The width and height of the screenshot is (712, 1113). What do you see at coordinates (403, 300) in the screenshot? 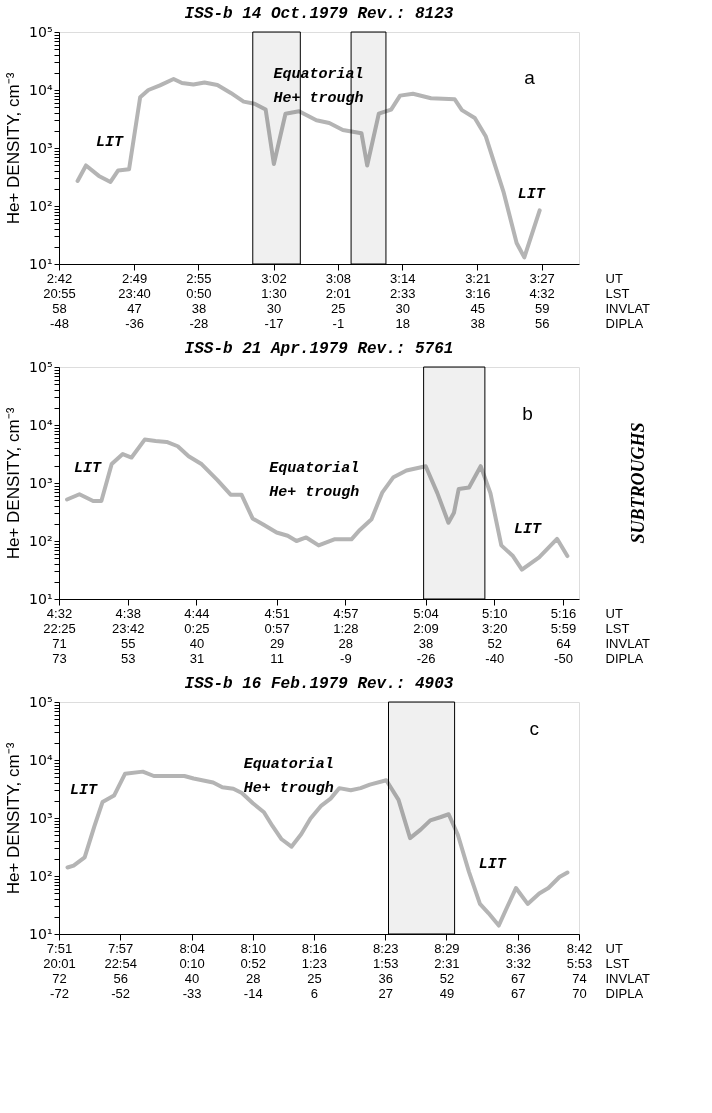
I see `x-tick-label: 3:14 2:33 30 18` at bounding box center [403, 300].